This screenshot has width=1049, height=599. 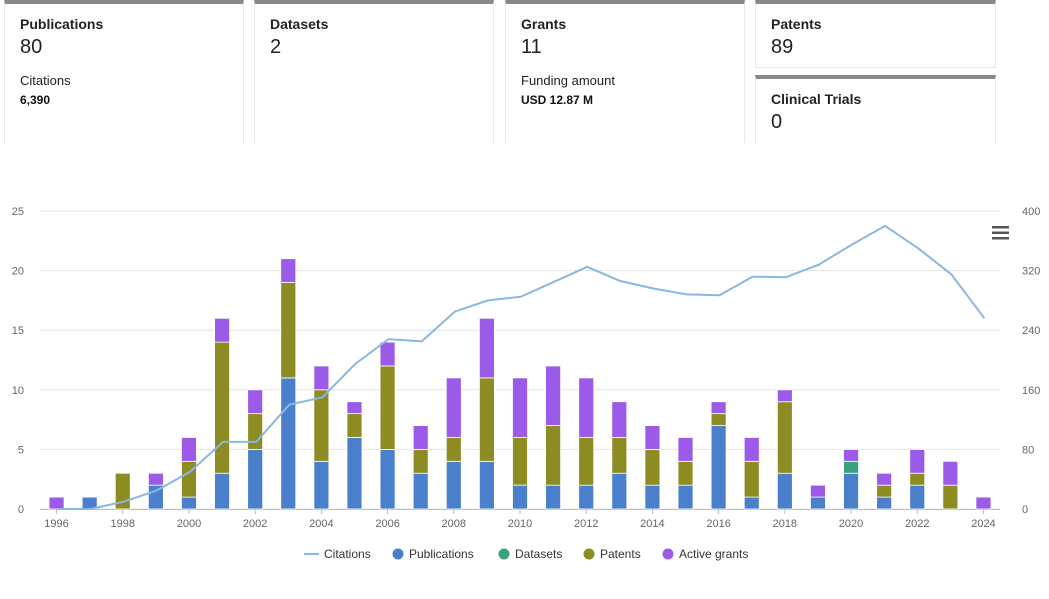 What do you see at coordinates (255, 402) in the screenshot?
I see `bar-active-grants-2002` at bounding box center [255, 402].